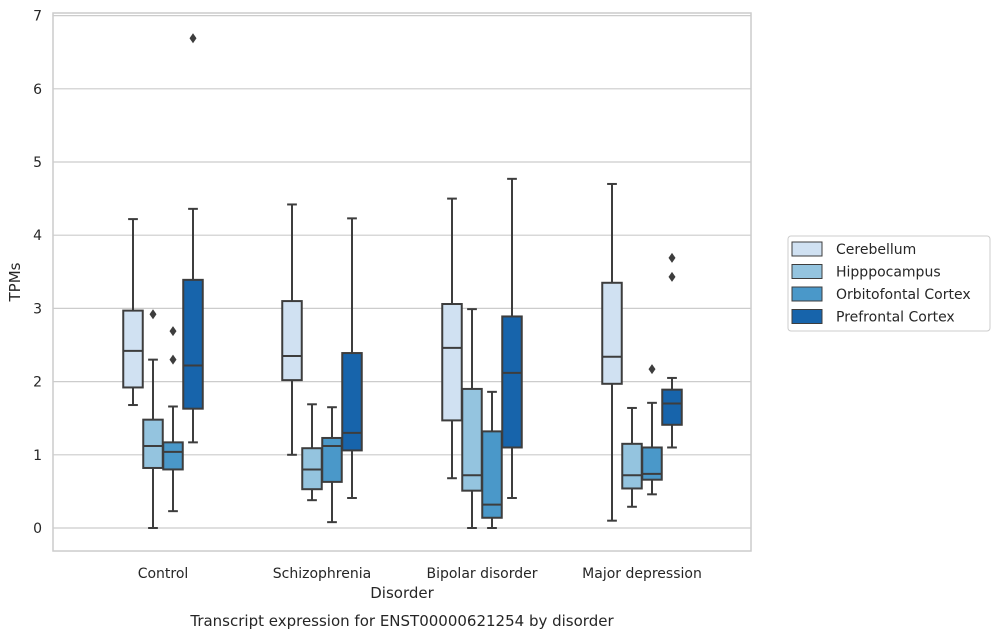 The height and width of the screenshot is (638, 999). Describe the element at coordinates (888, 273) in the screenshot. I see `legend-label: Hipppocampus` at that location.